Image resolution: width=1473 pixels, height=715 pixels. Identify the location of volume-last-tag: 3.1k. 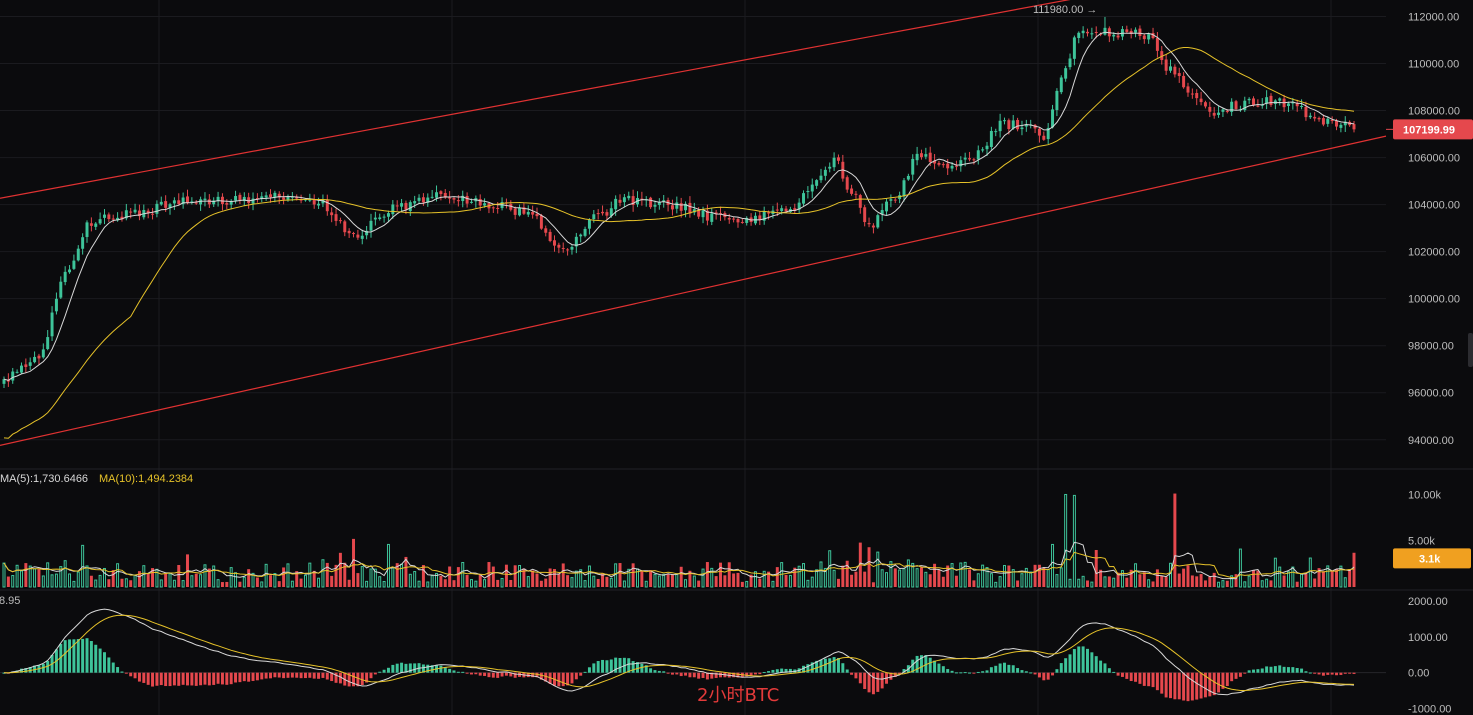
(1432, 558).